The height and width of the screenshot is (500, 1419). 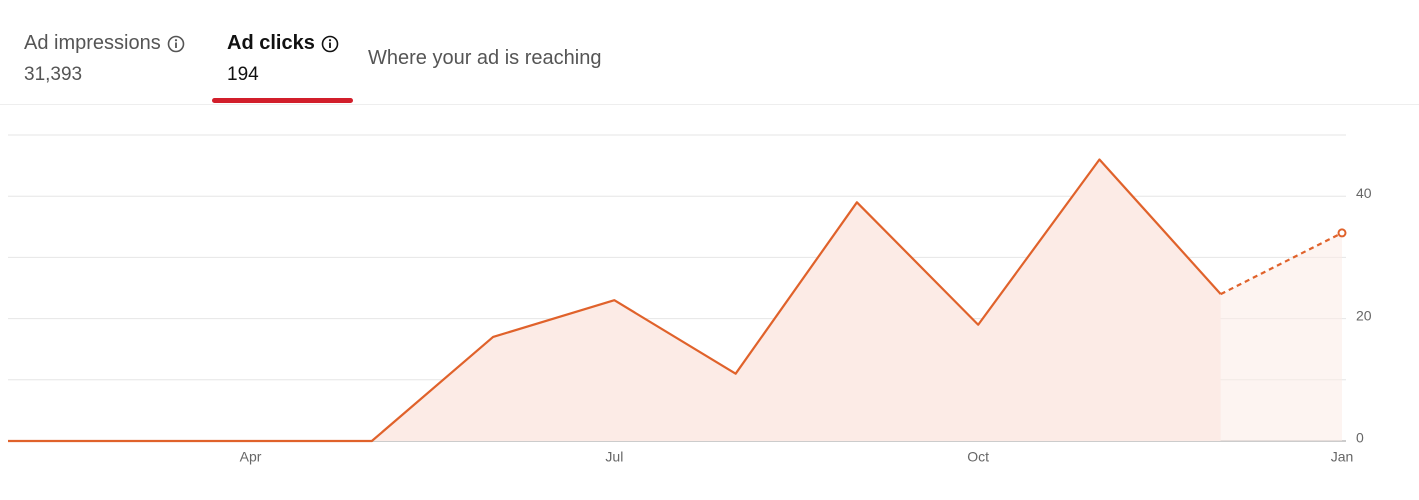 What do you see at coordinates (92, 43) in the screenshot?
I see `tab-label: Ad impressions` at bounding box center [92, 43].